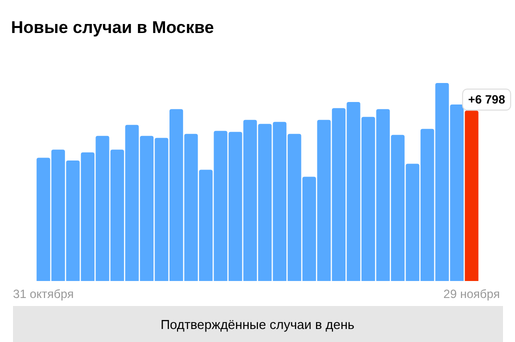 The image size is (515, 342). Describe the element at coordinates (487, 99) in the screenshot. I see `data-label: +6 798` at that location.